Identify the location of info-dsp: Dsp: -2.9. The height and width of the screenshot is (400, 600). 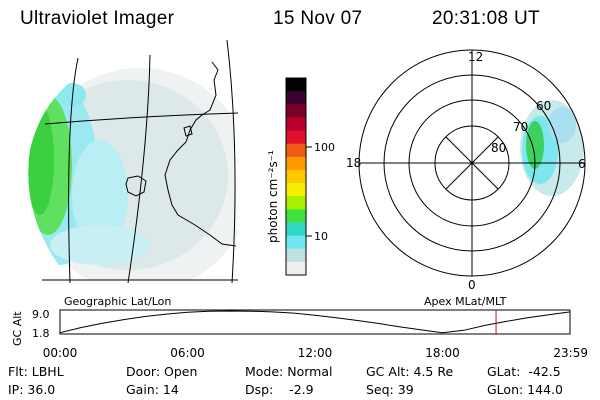
(279, 389).